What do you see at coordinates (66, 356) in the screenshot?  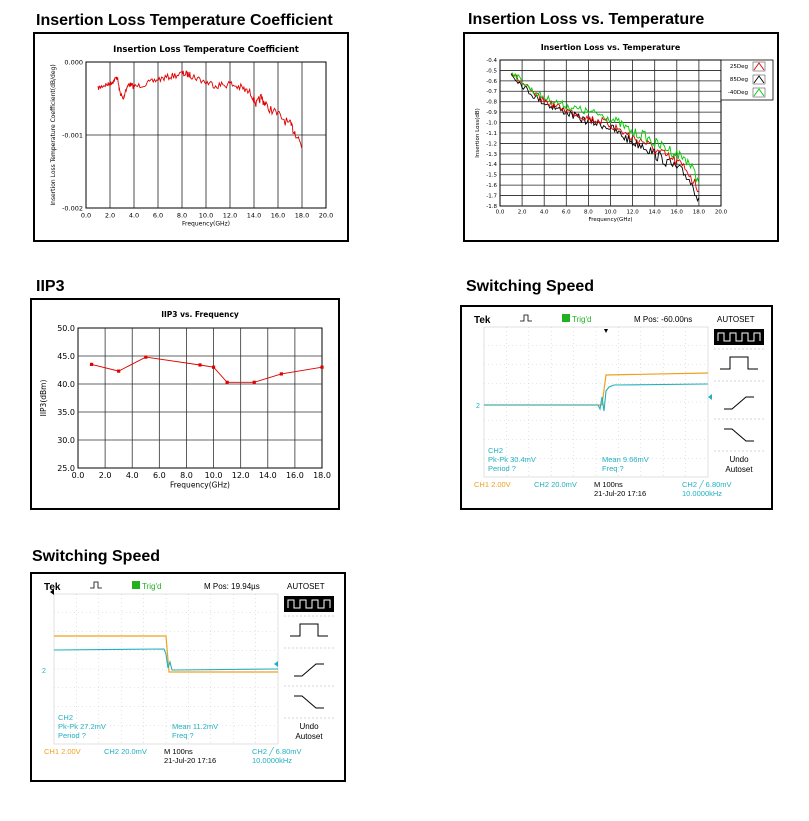 I see `y-tick-label: 45.0` at bounding box center [66, 356].